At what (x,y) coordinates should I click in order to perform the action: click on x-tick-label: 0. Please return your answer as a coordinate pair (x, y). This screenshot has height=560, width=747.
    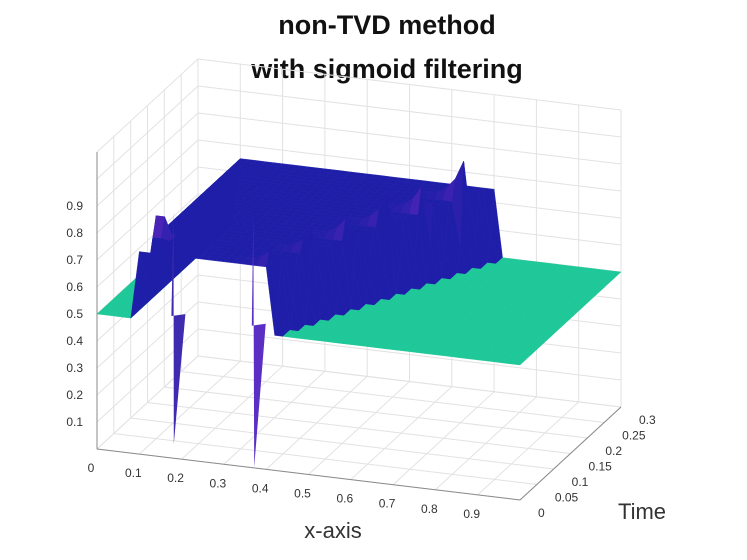
    Looking at the image, I should click on (91, 468).